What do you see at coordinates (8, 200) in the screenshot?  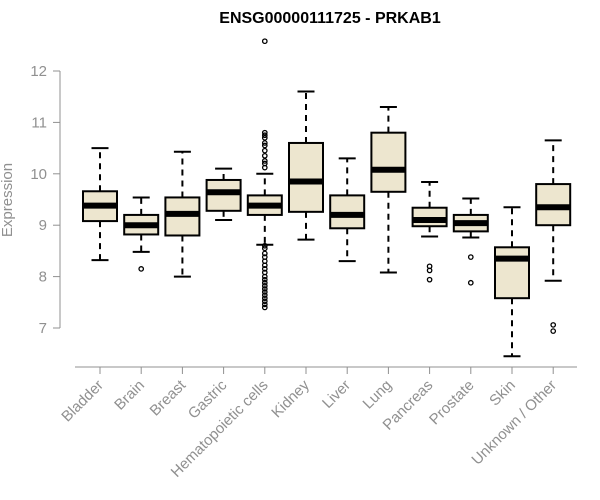 I see `y-axis-label: Expression` at bounding box center [8, 200].